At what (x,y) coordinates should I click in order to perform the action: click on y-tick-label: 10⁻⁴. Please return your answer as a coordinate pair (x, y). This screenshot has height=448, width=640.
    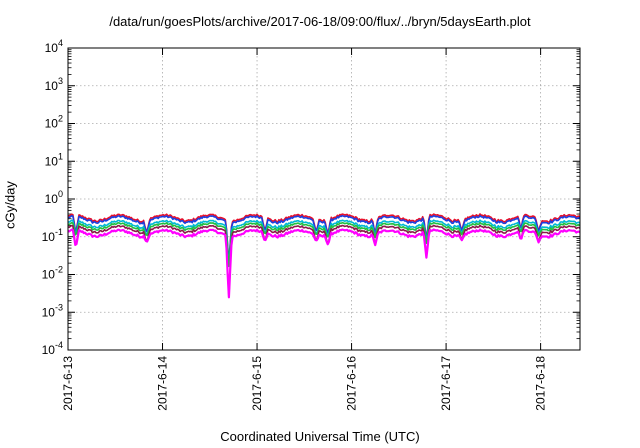
    Looking at the image, I should click on (52, 348).